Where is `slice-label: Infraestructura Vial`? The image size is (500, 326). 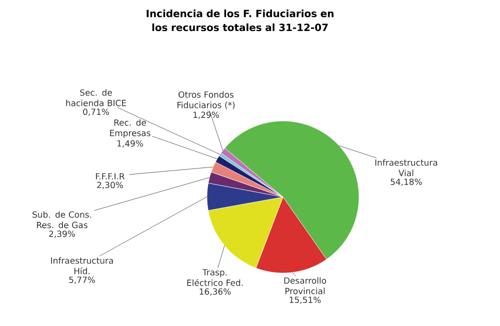 slice-label: Infraestructura Vial is located at coordinates (406, 167).